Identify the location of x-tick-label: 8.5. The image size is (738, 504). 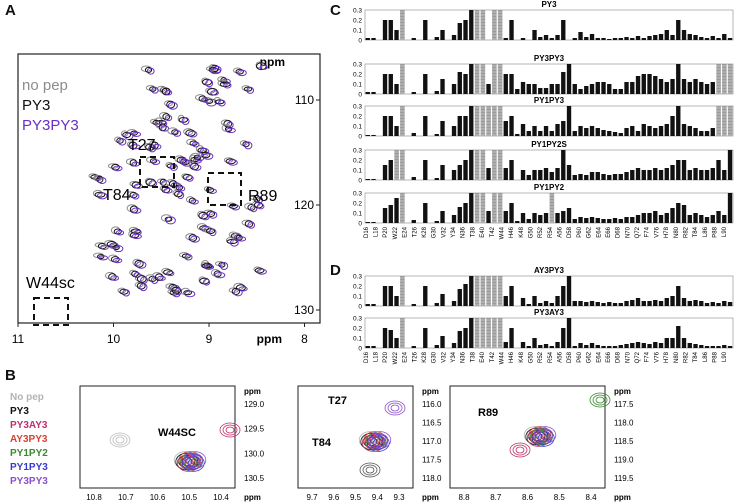
(560, 497).